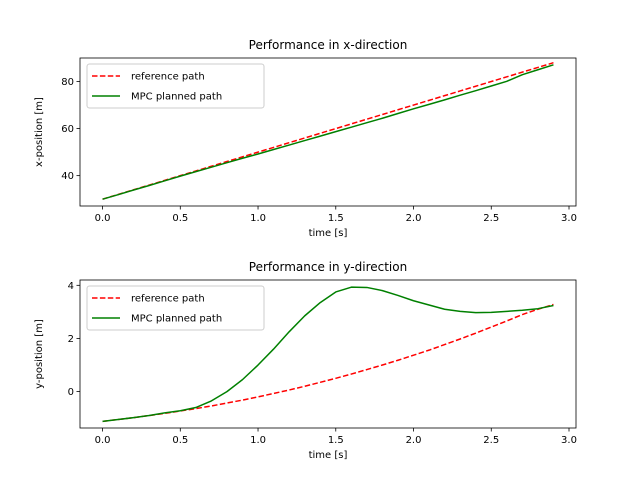 The image size is (640, 480). I want to click on y-tick-label: 80, so click(67, 82).